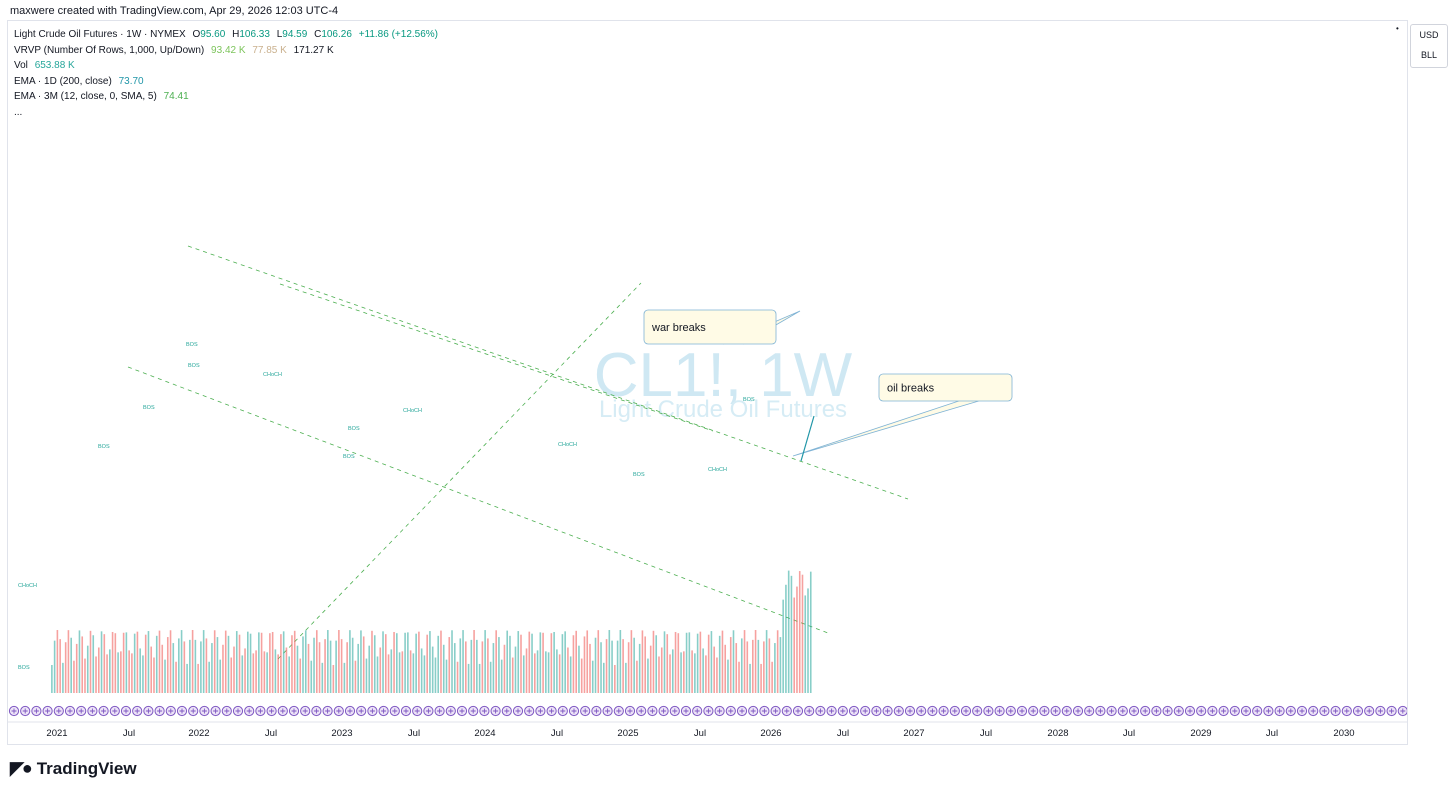  I want to click on tradingview-logo: ◤● TradingView, so click(73, 768).